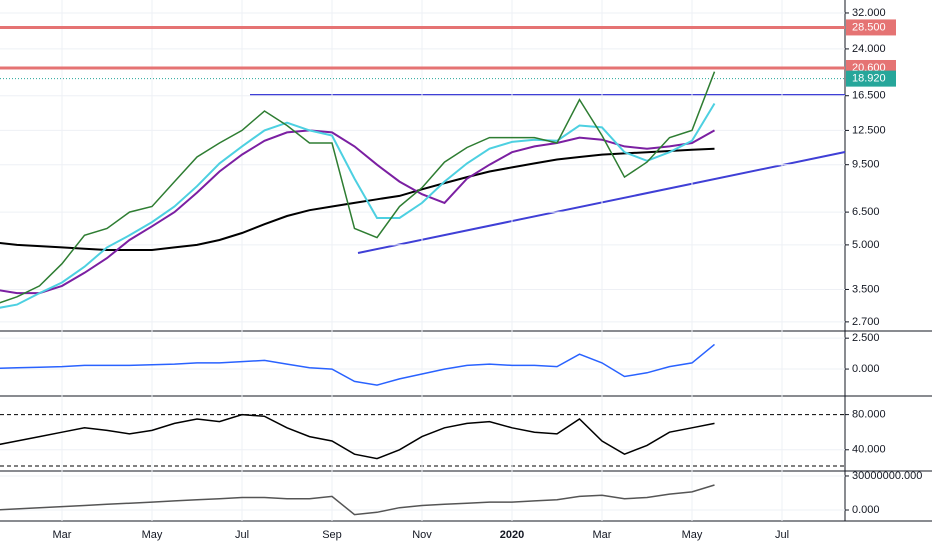  Describe the element at coordinates (866, 245) in the screenshot. I see `y-tick-label: 5.000` at that location.